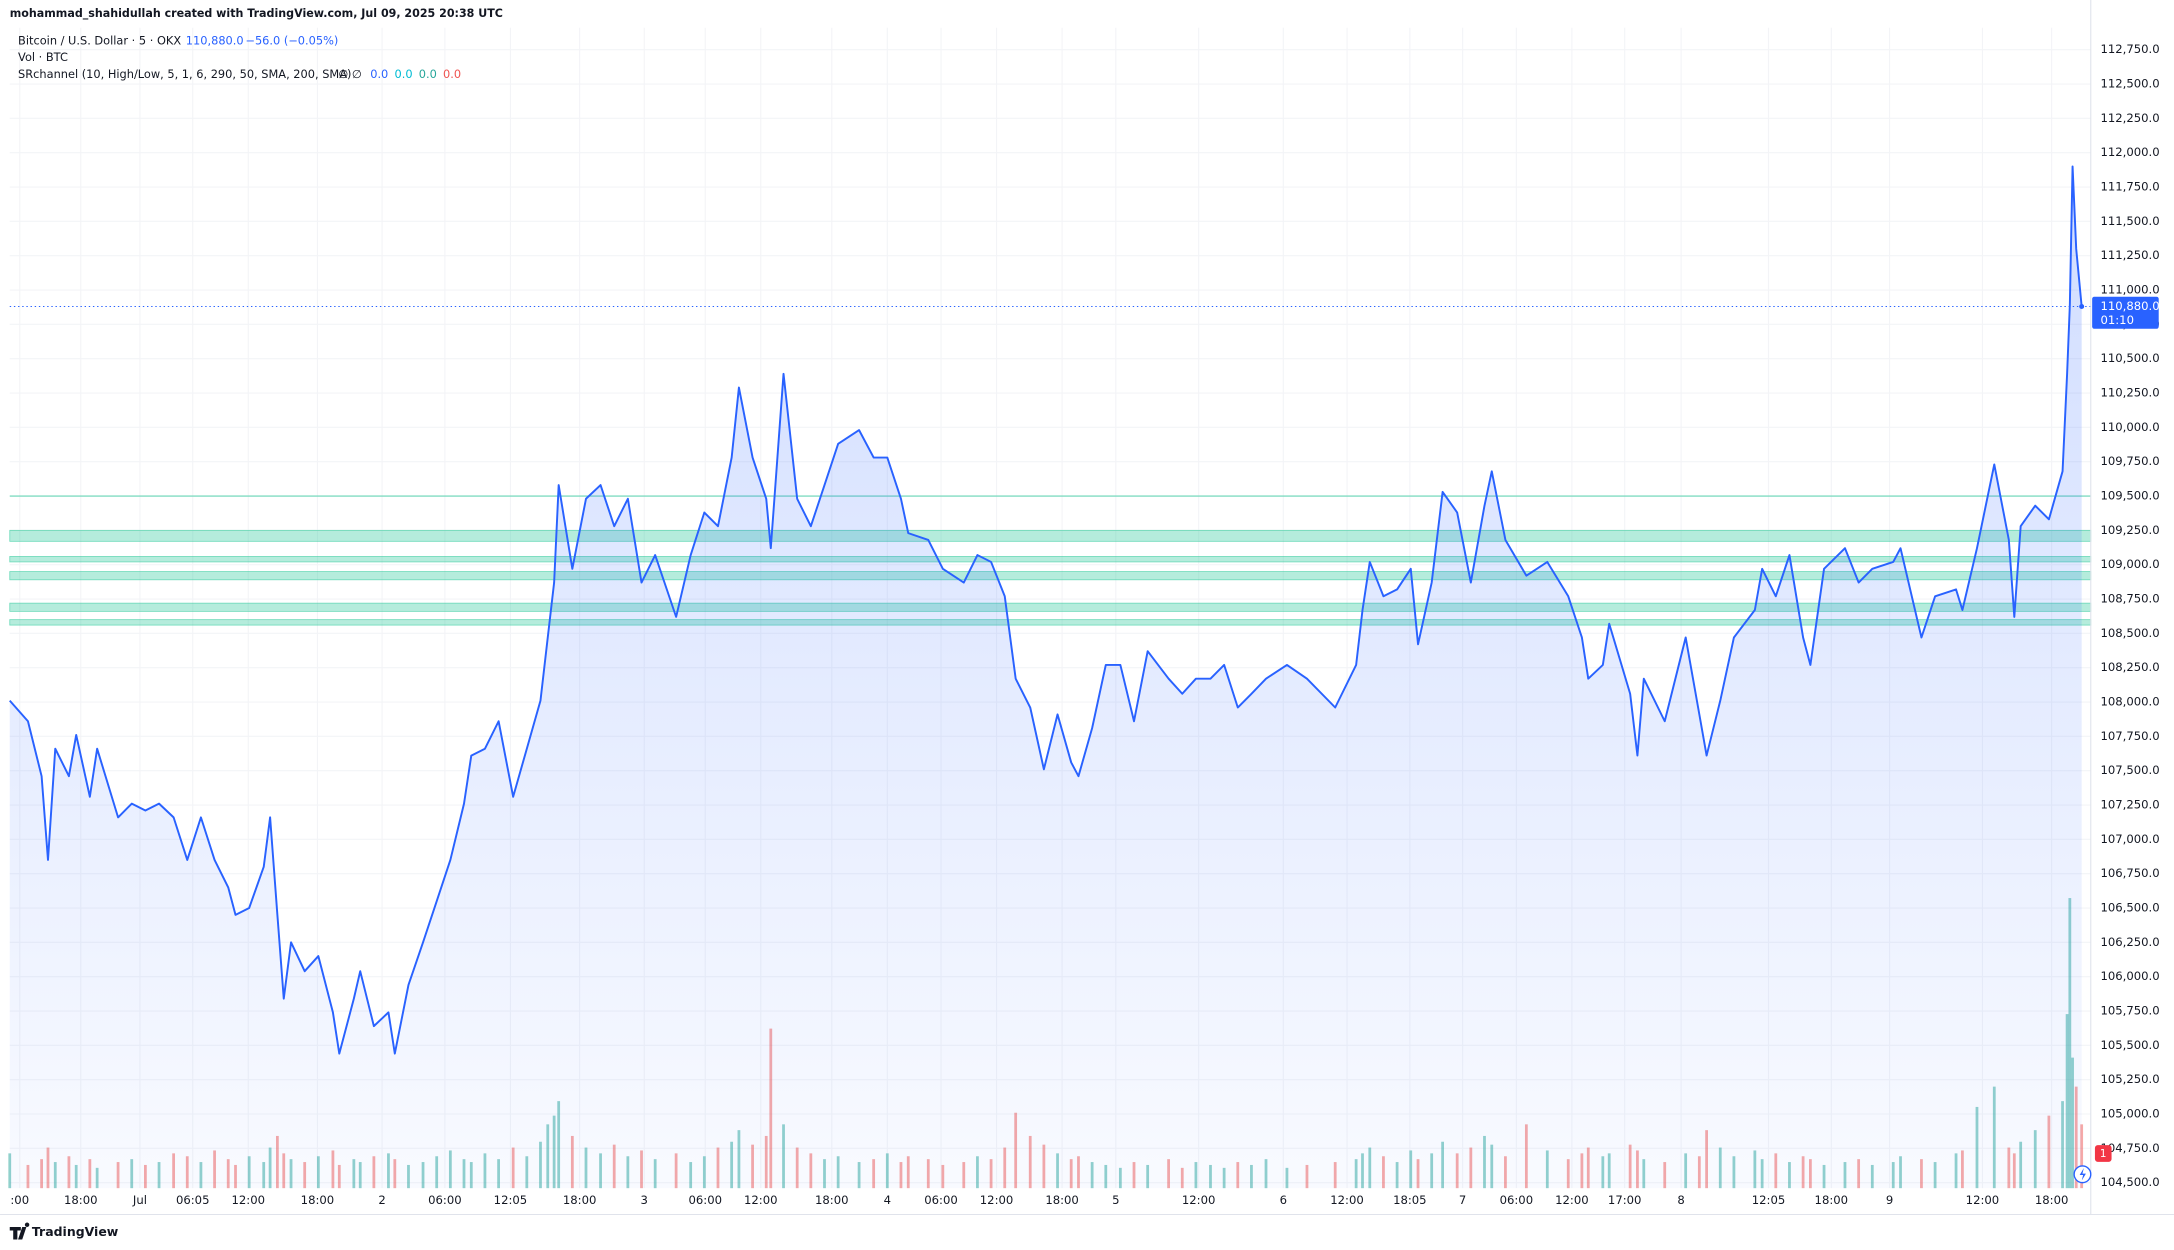 This screenshot has width=2174, height=1250. Describe the element at coordinates (2129, 942) in the screenshot. I see `y-tick-label: 106,250.0` at that location.